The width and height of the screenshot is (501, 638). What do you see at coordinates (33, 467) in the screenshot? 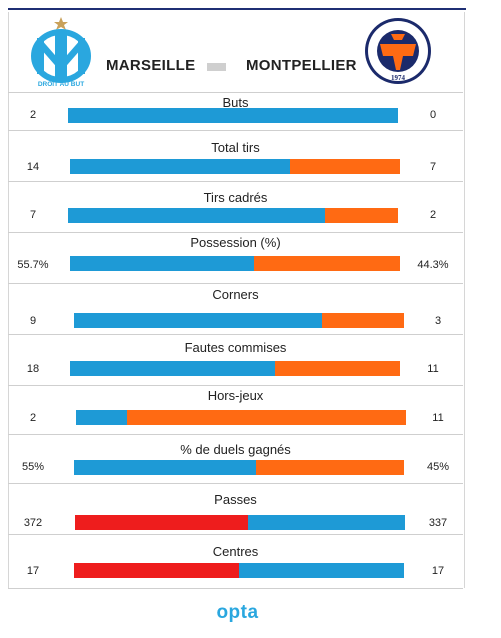
I see `stat-home-value: 55%` at bounding box center [33, 467].